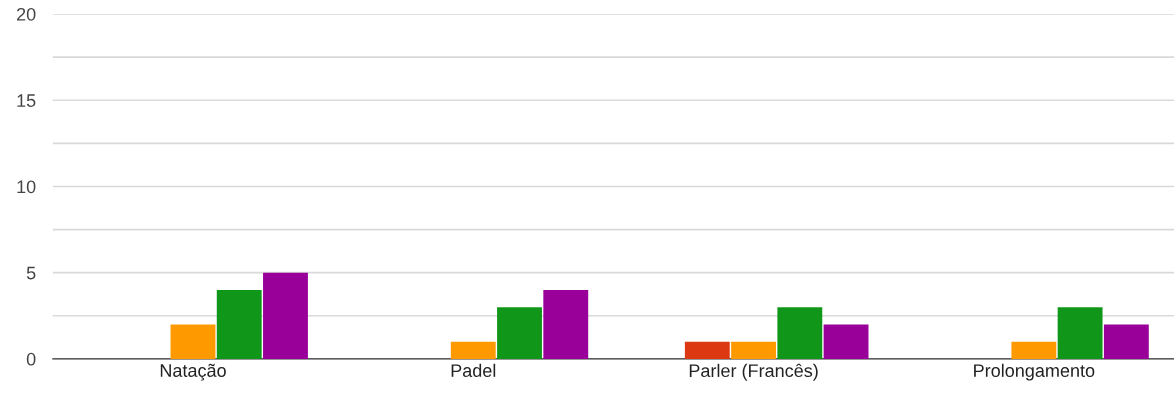  I want to click on y-tick-label: 15, so click(26, 100).